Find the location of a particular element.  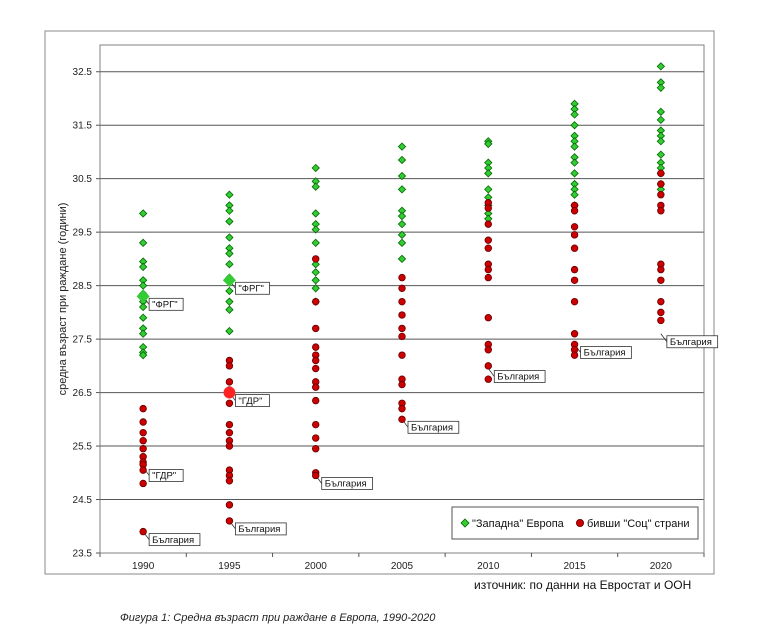

x-tick-label: 2000 is located at coordinates (316, 566).